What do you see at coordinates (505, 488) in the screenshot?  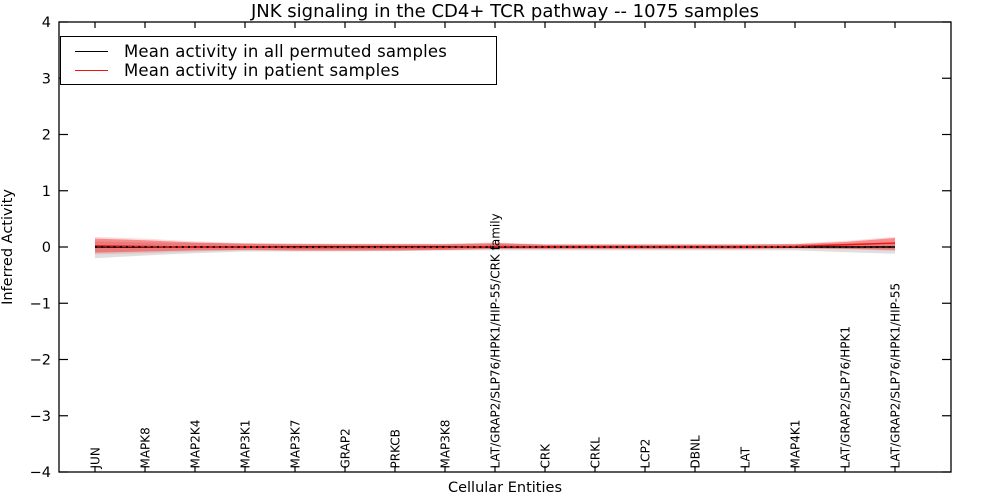 I see `x-axis-label: Cellular Entities` at bounding box center [505, 488].